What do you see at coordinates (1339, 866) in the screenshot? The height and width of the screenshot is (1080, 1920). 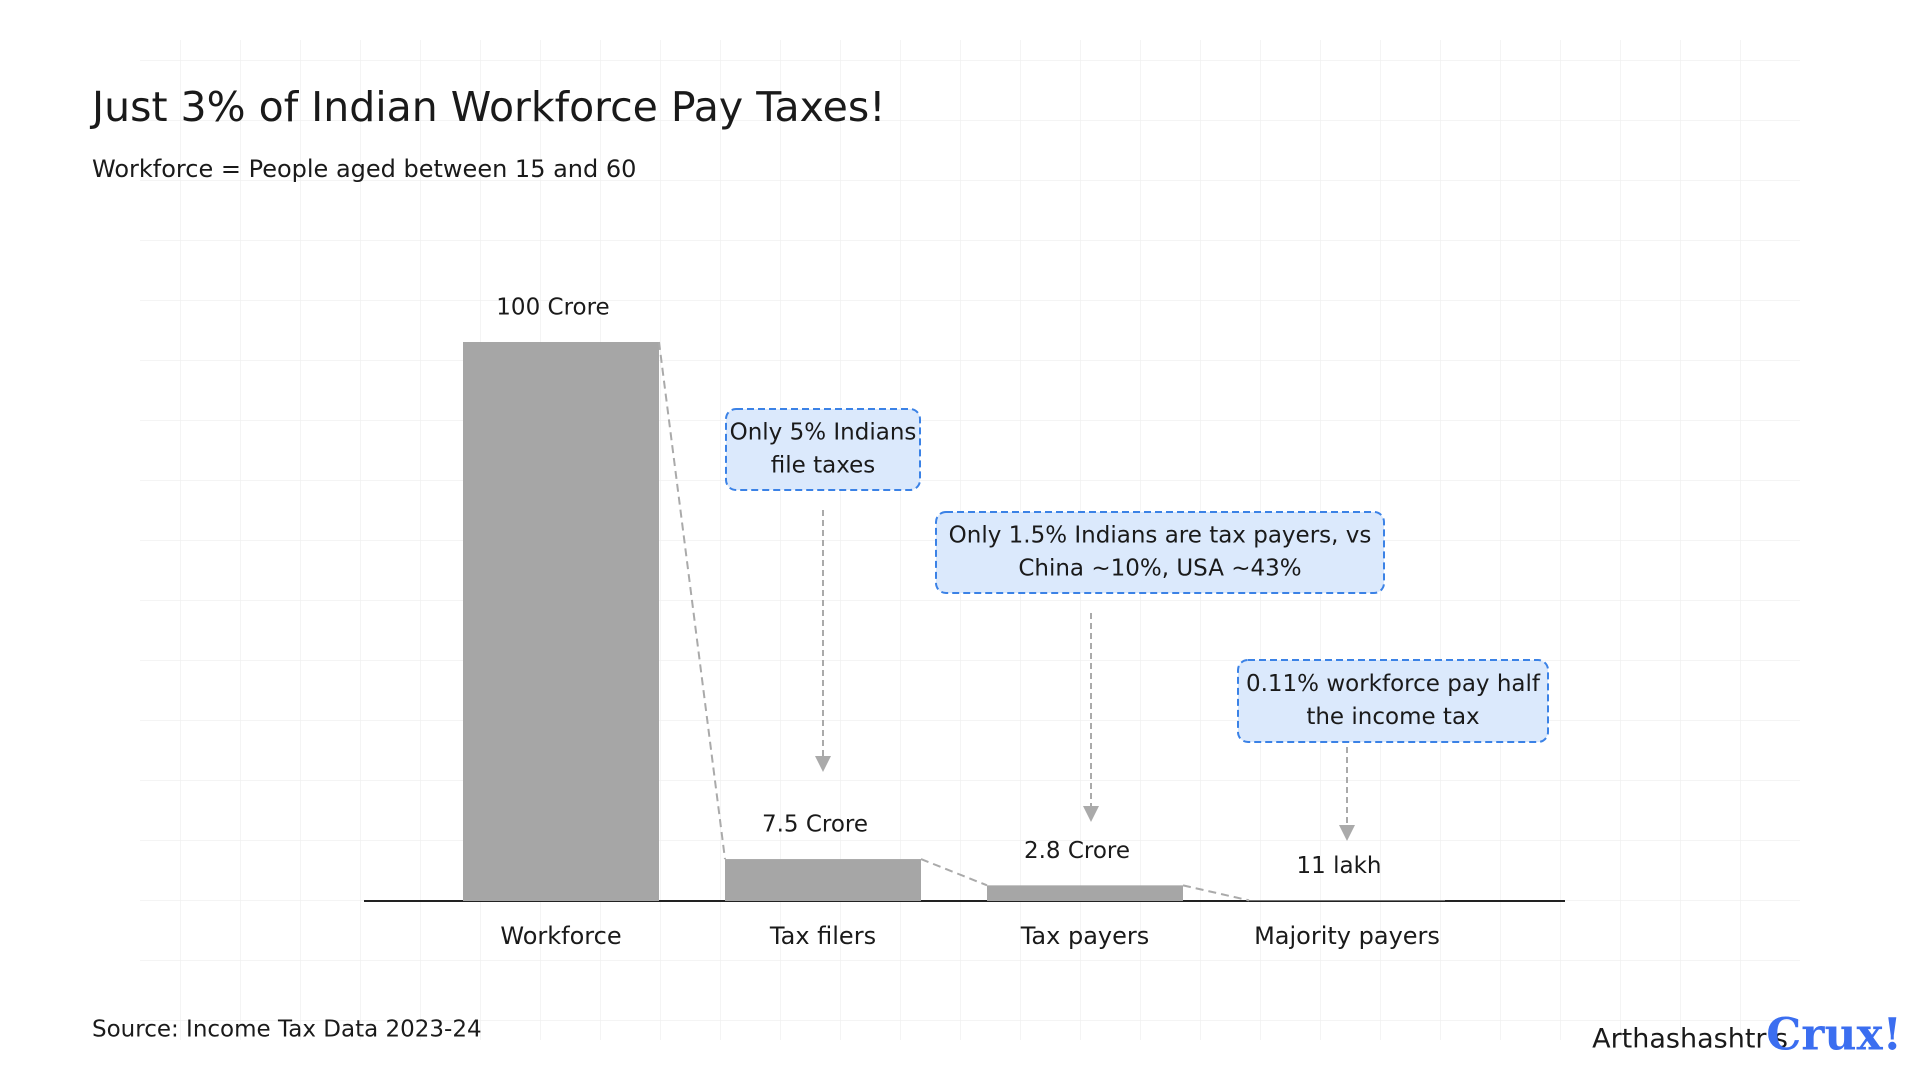 I see `value-label: 11 lakh` at bounding box center [1339, 866].